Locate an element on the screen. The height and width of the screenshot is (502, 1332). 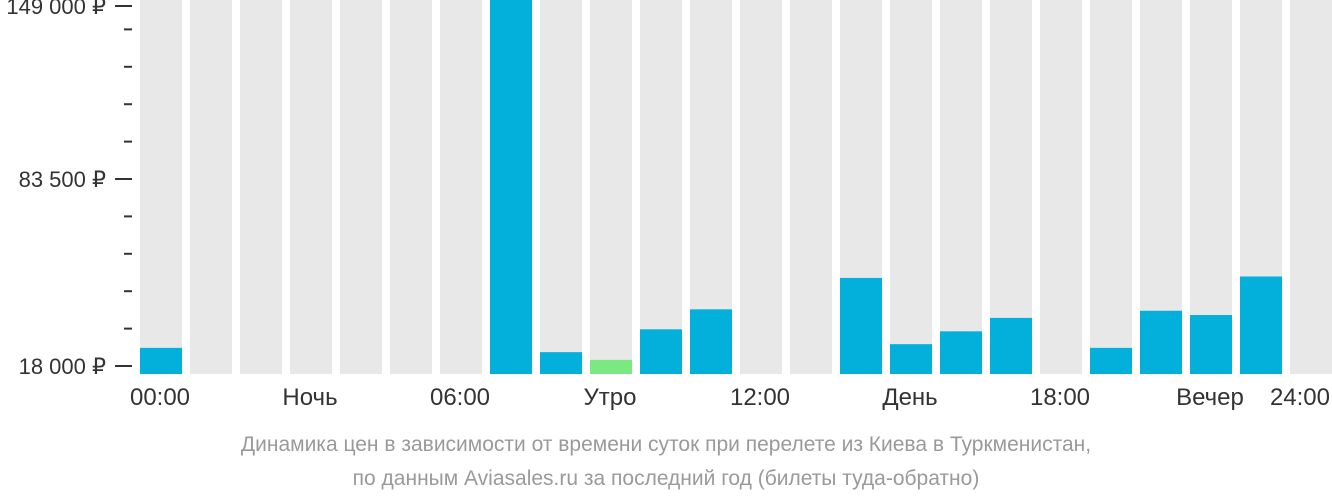
x-tick-label: День is located at coordinates (909, 397).